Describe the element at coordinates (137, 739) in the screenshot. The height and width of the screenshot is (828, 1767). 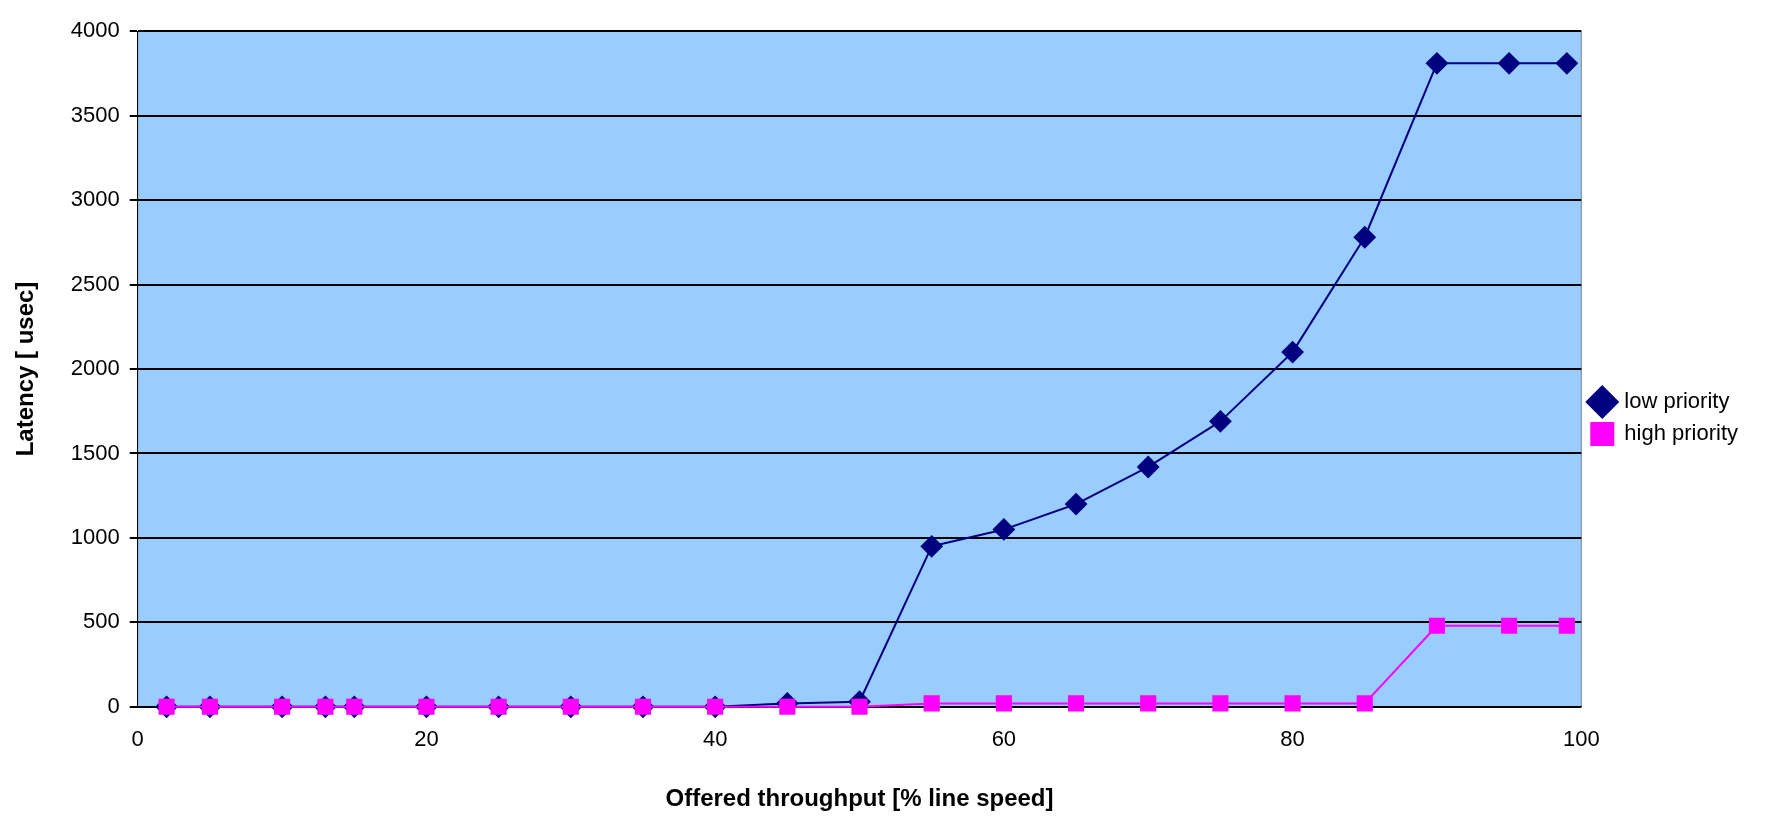
I see `x-tick-label: 0` at that location.